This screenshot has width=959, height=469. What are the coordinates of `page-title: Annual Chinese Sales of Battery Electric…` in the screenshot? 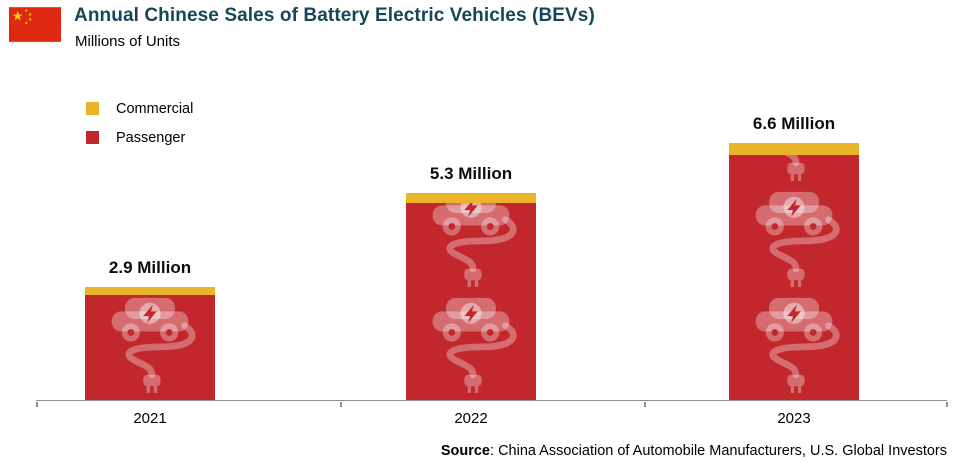 It's located at (334, 15).